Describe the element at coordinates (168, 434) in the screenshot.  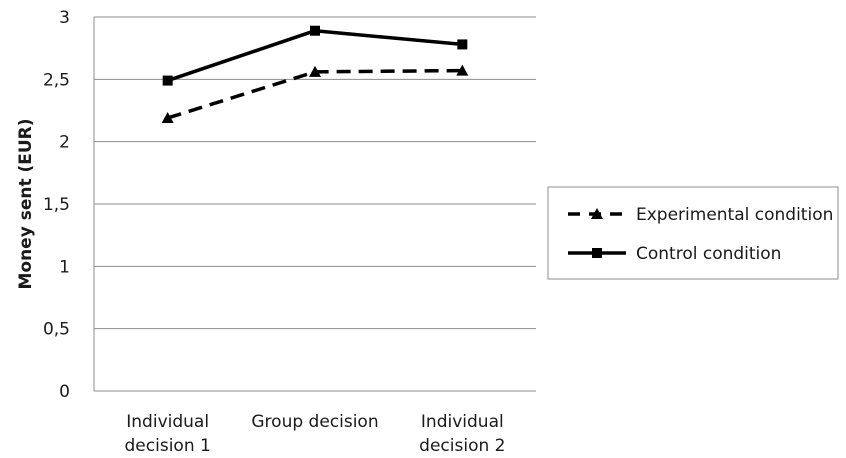
I see `x-tick-label: Individual decision 1` at that location.